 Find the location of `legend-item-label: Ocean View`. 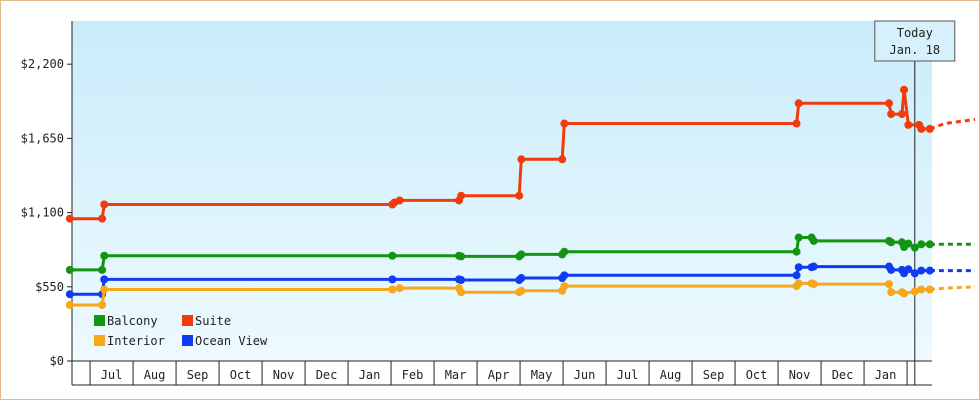

legend-item-label: Ocean View is located at coordinates (231, 341).